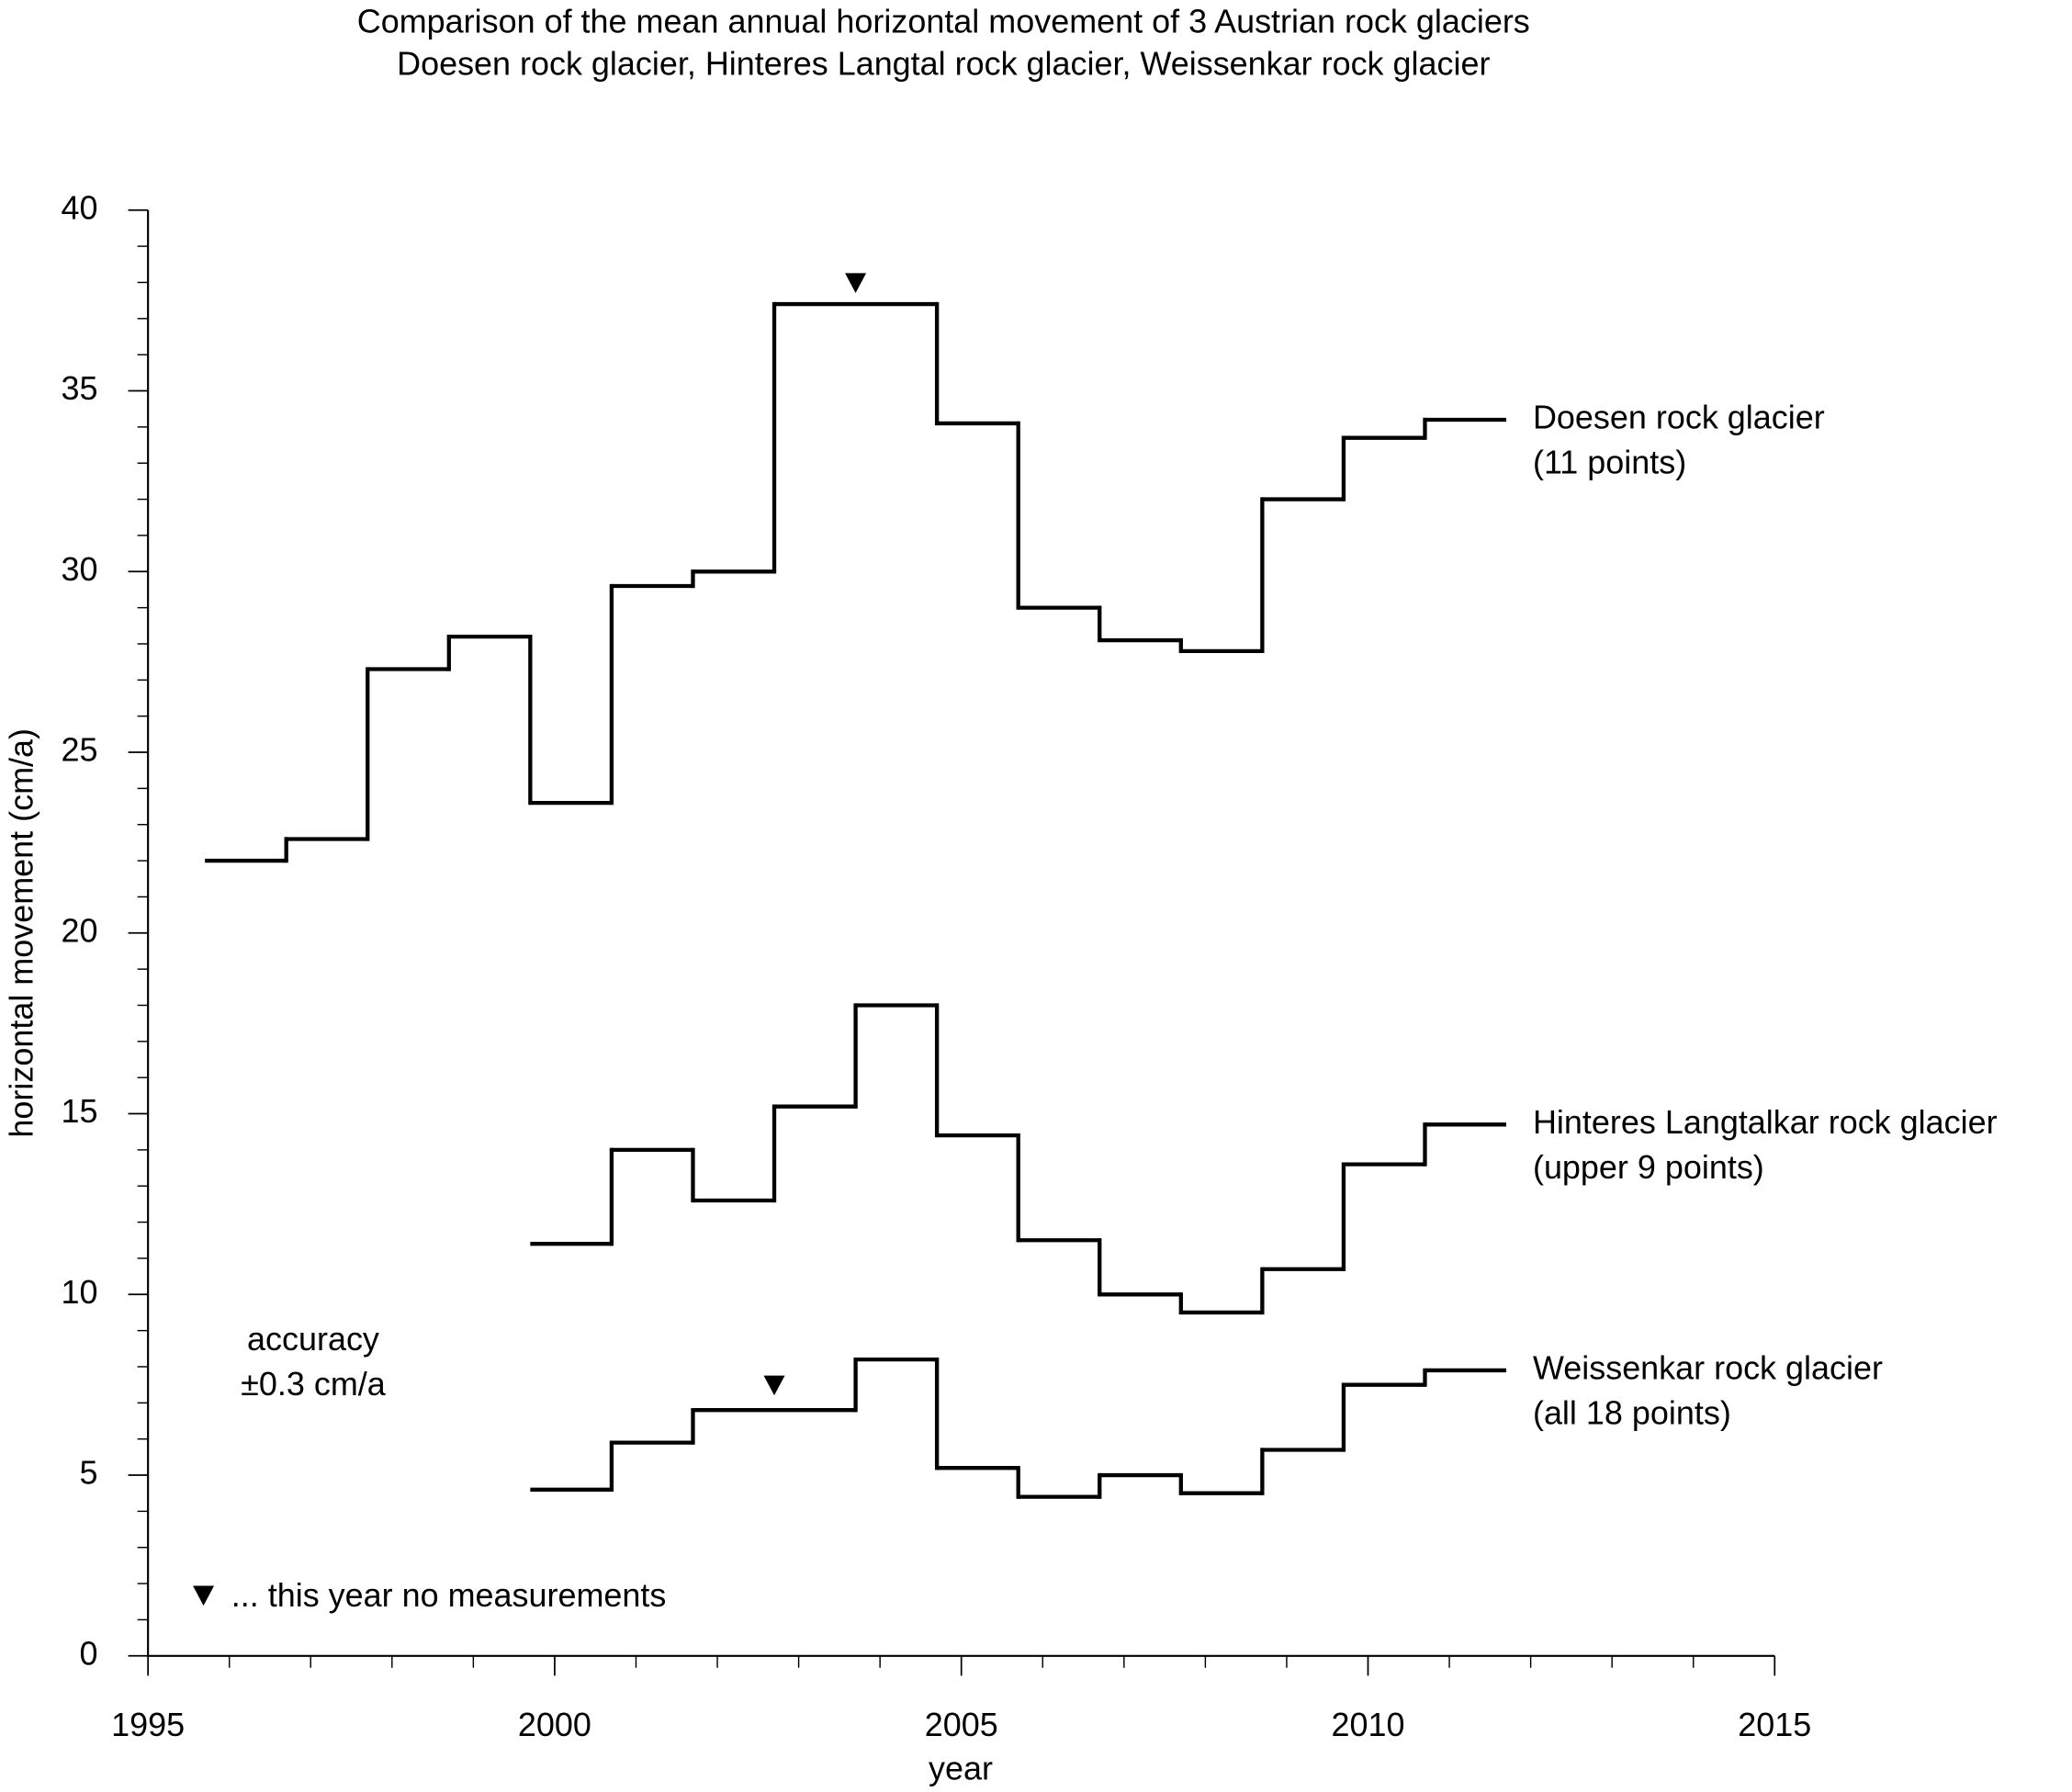  I want to click on series-note: (11 points), so click(1610, 461).